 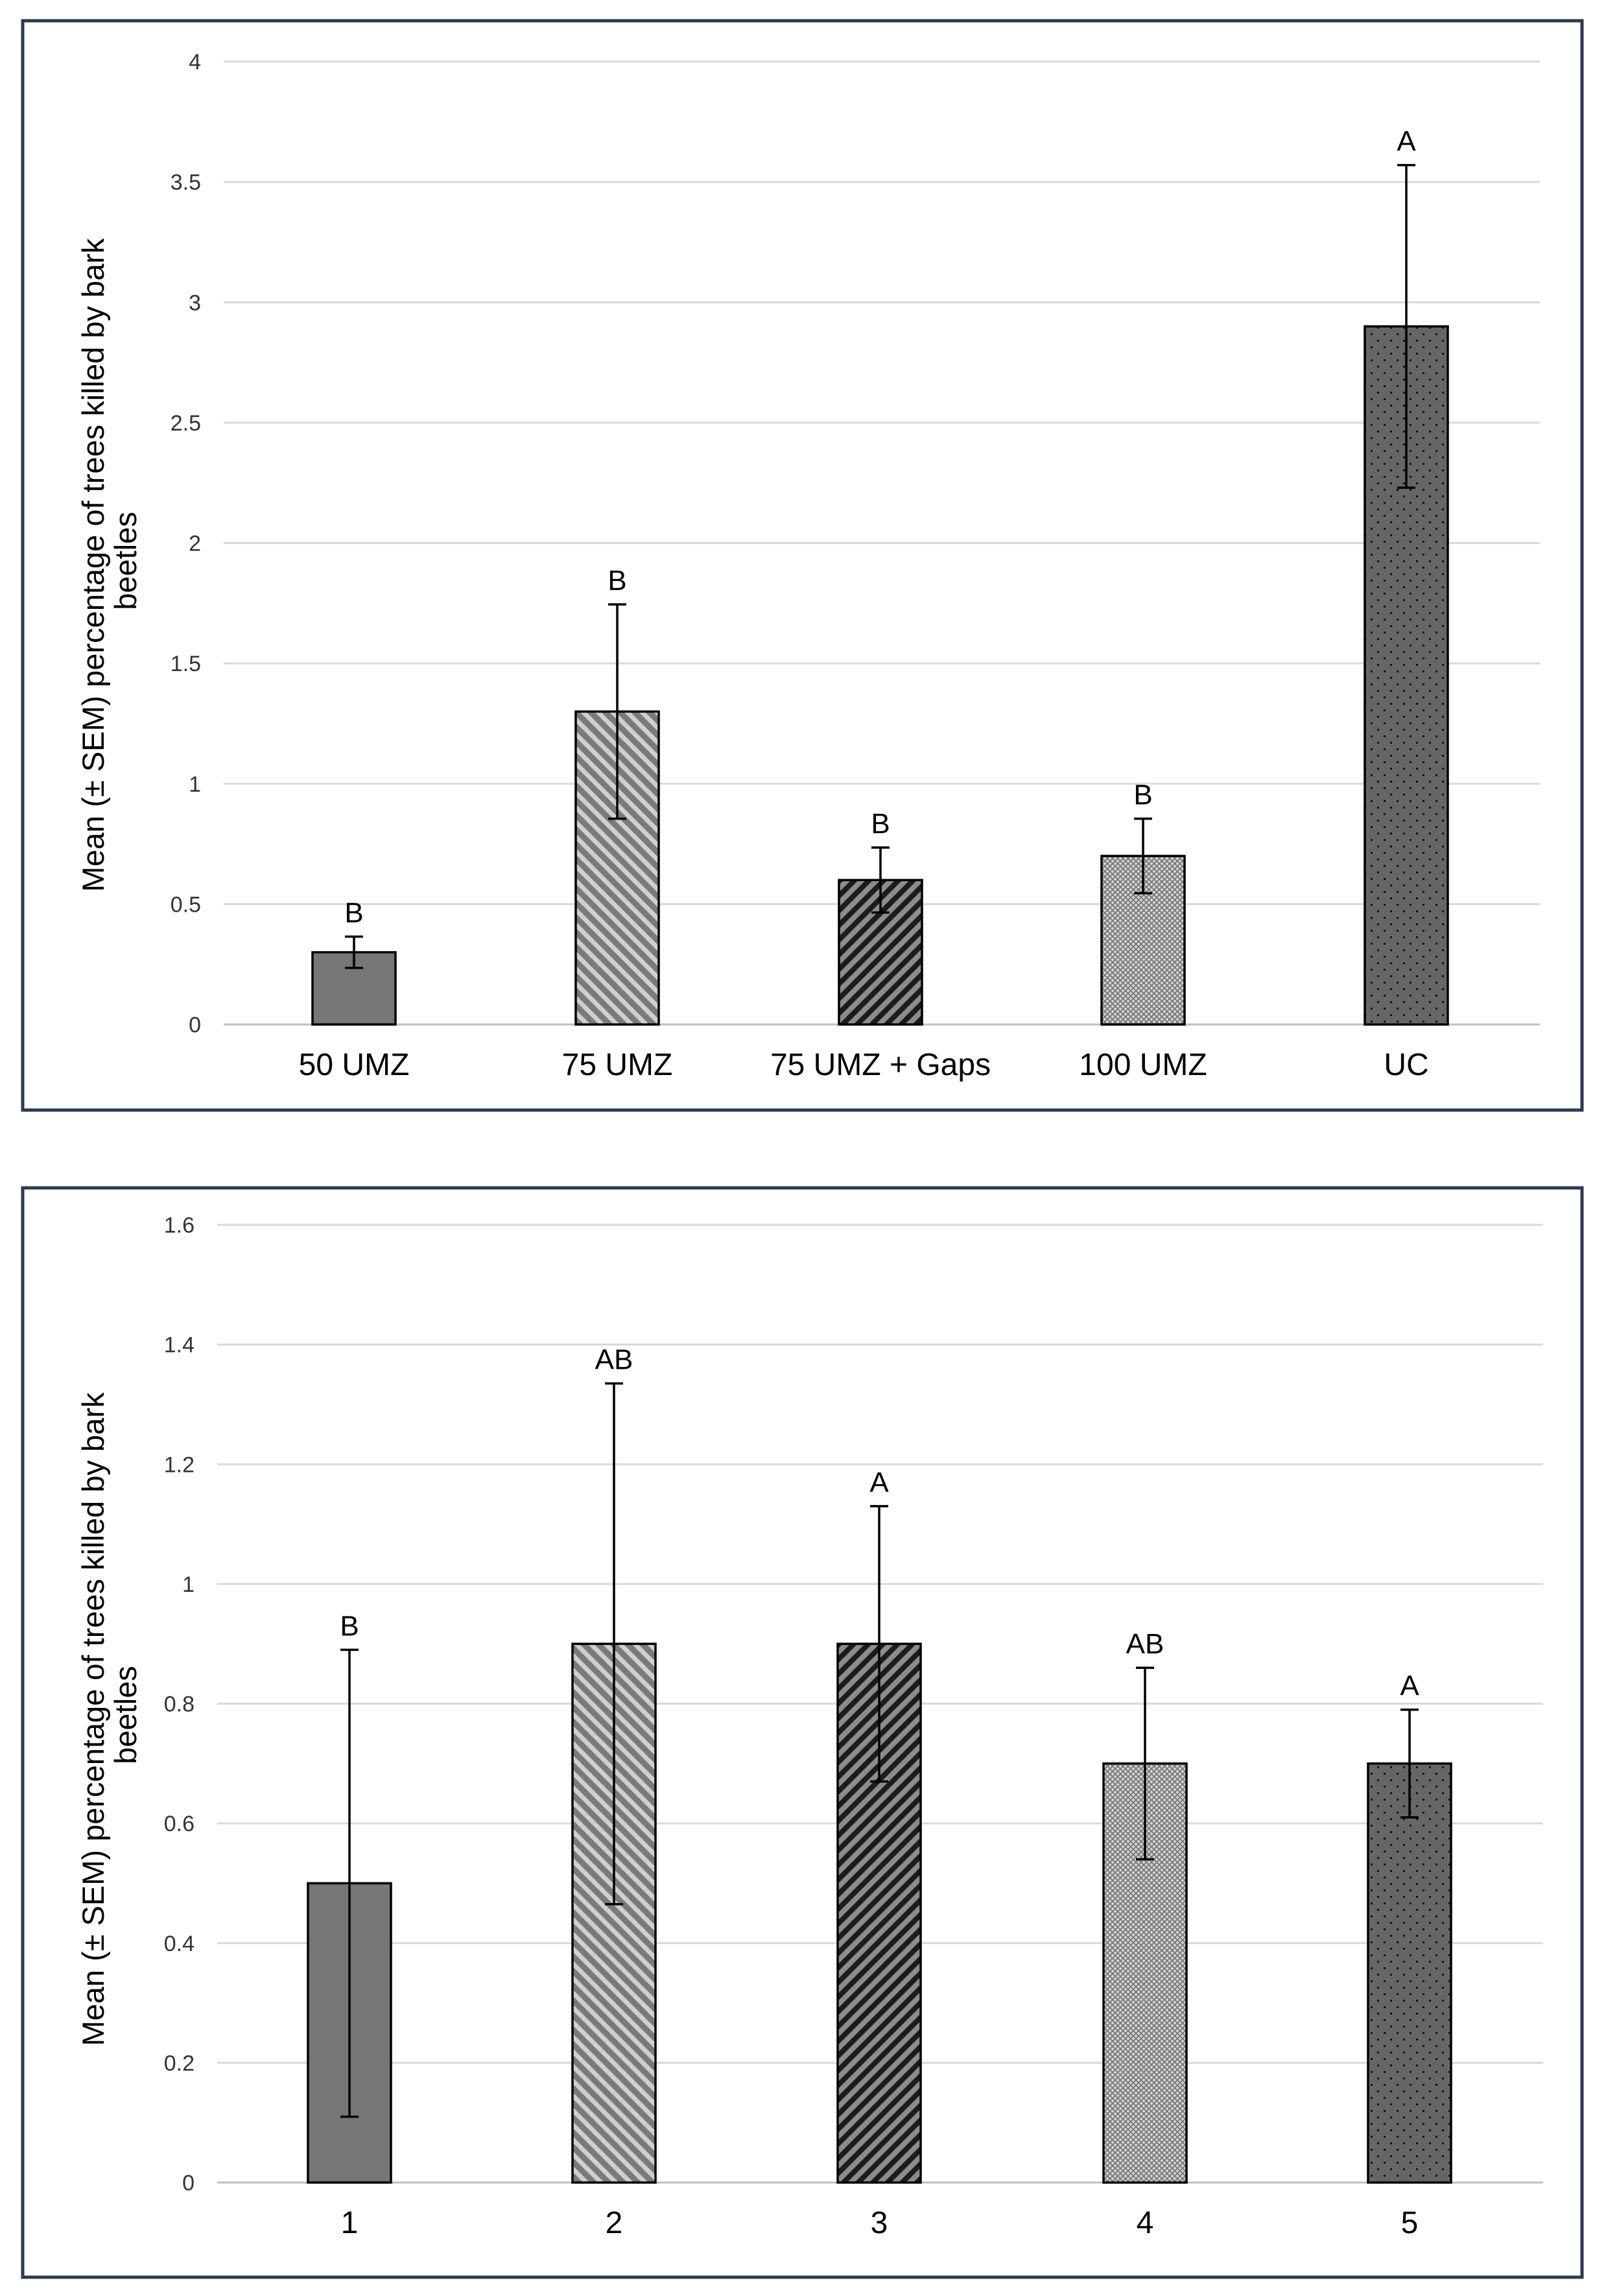 I want to click on y-tick-label: 2, so click(x=195, y=544).